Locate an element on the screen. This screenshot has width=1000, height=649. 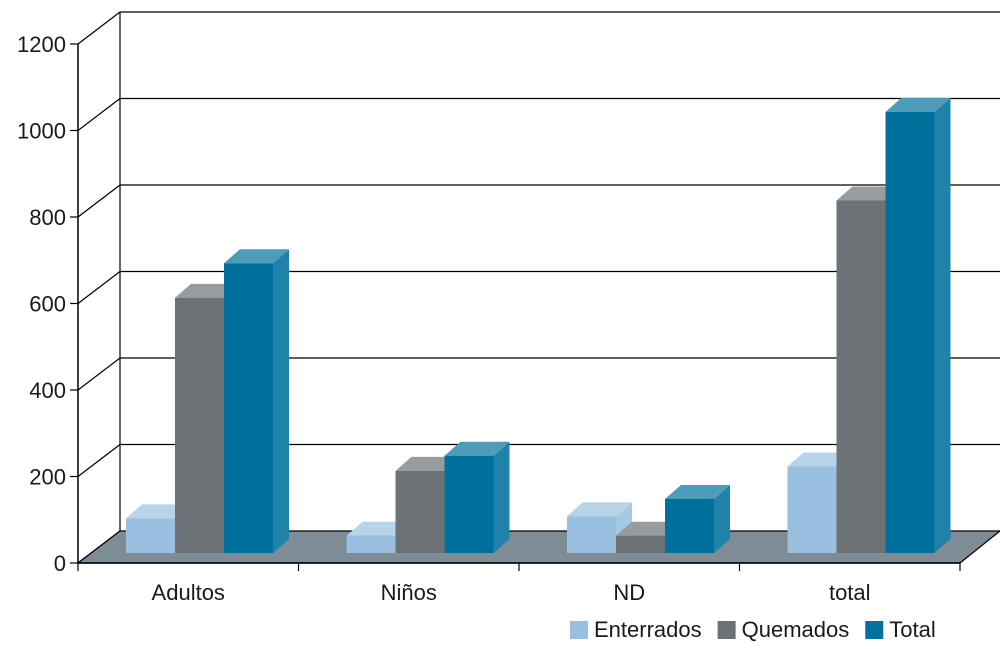
y-tick-label: 200 is located at coordinates (47, 477).